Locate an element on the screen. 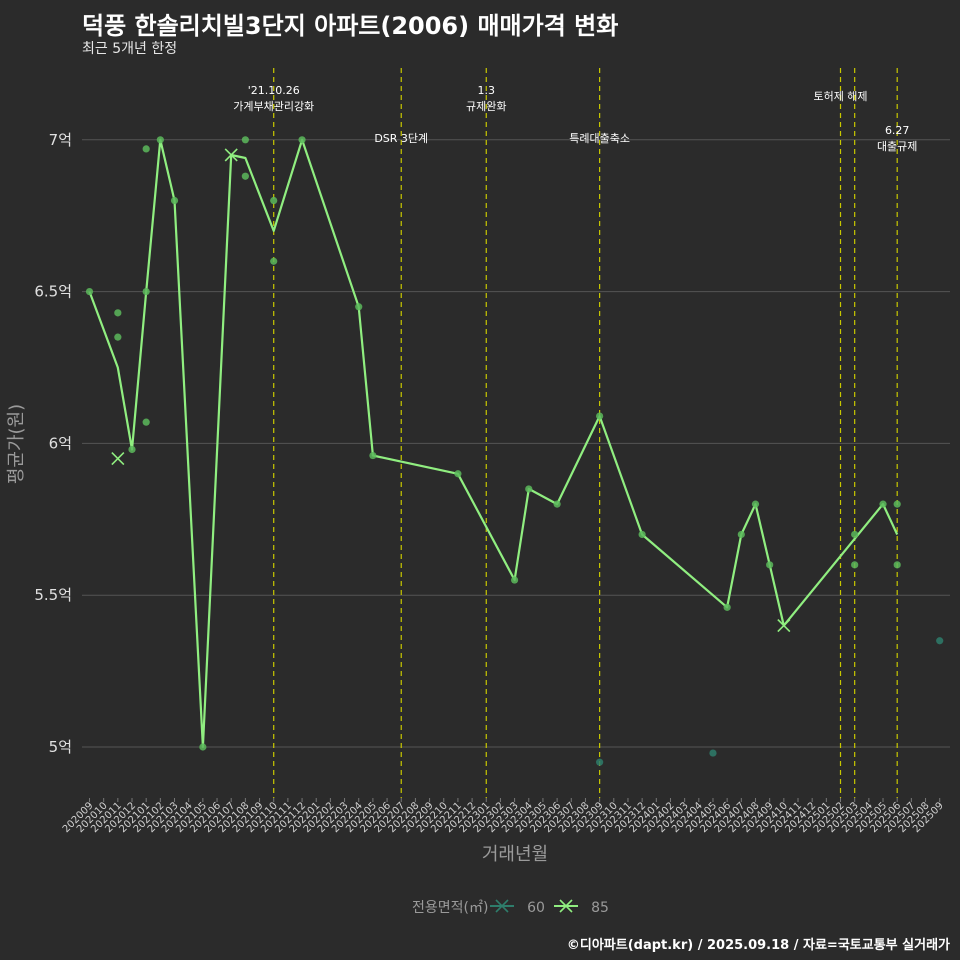  event-label: DSR 3단계 is located at coordinates (401, 138).